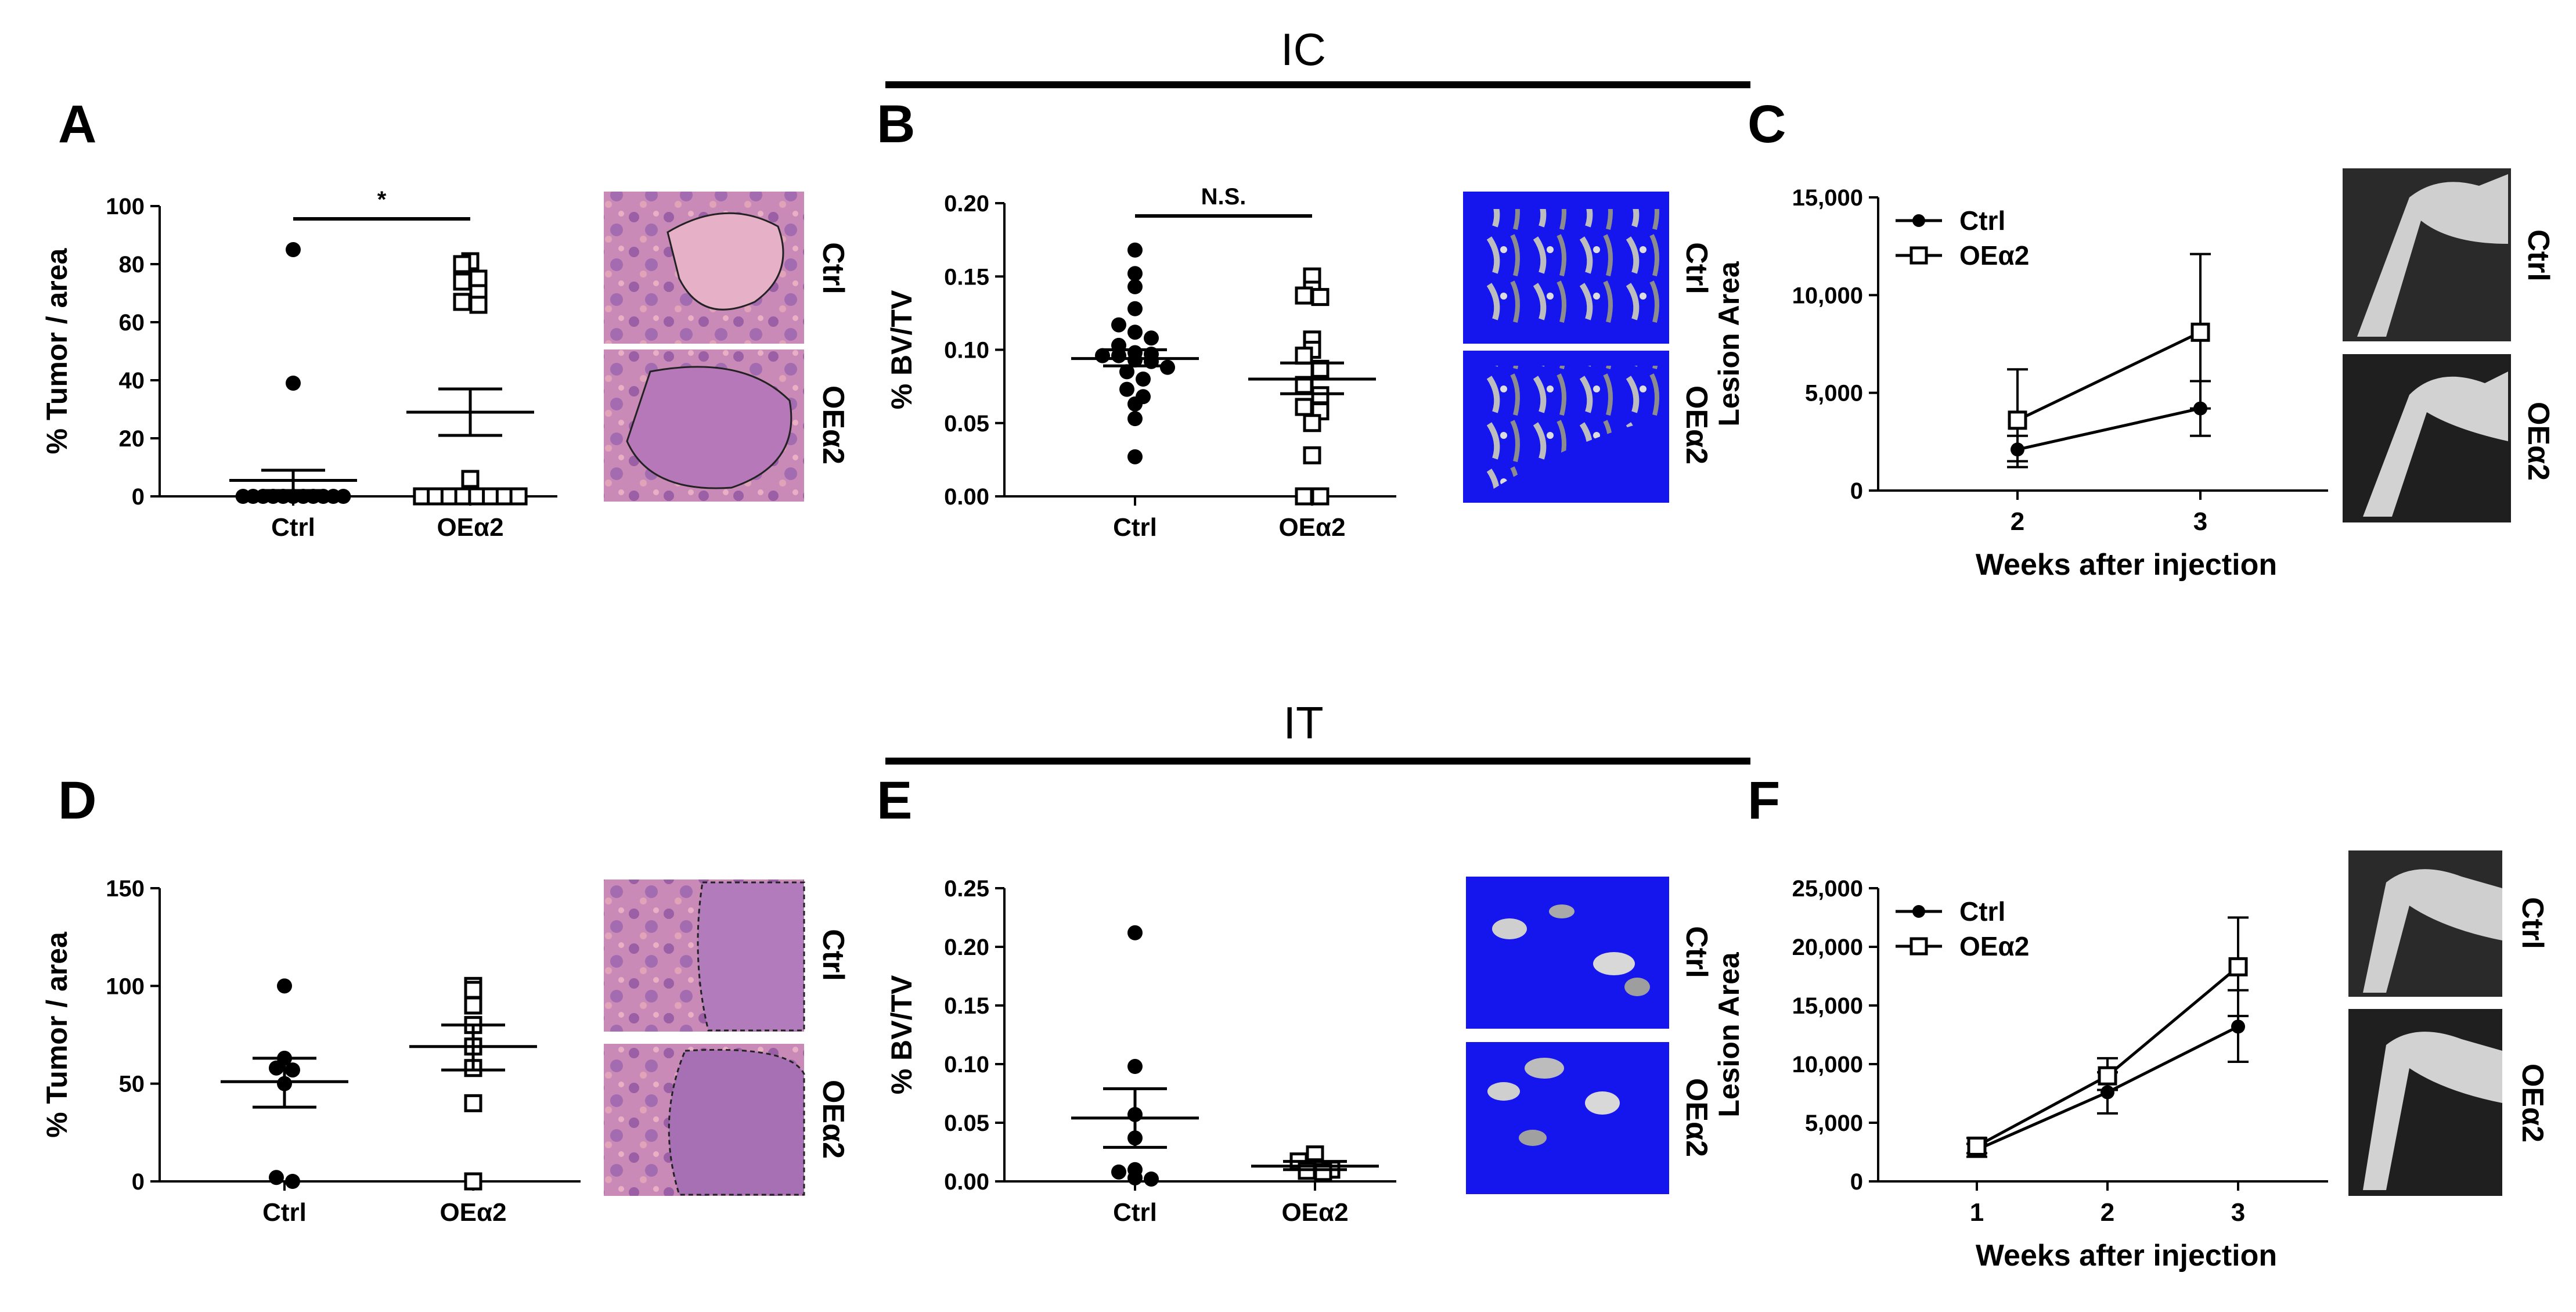 The width and height of the screenshot is (2576, 1312). What do you see at coordinates (2425, 924) in the screenshot?
I see `xray-image-f-ctrl` at bounding box center [2425, 924].